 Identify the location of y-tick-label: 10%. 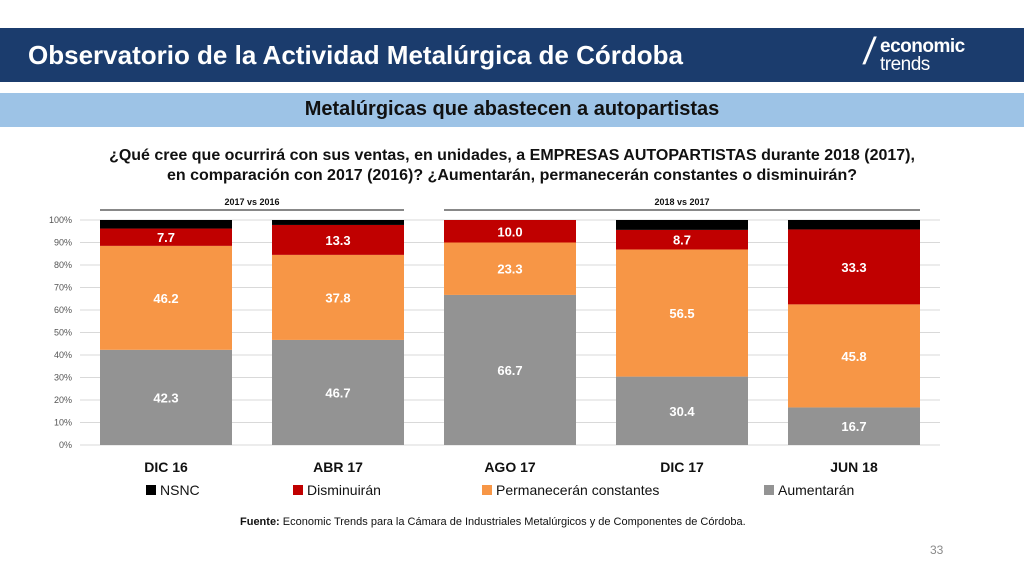
(63, 423).